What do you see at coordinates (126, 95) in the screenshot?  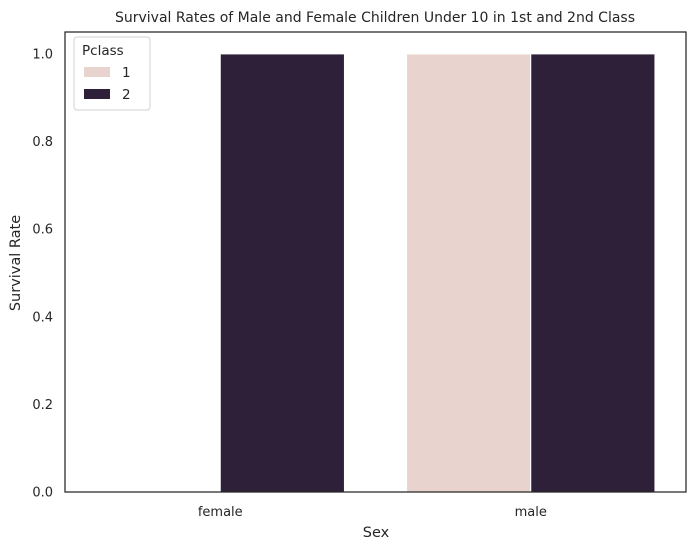 I see `legend-label-pclass-2: 2` at bounding box center [126, 95].